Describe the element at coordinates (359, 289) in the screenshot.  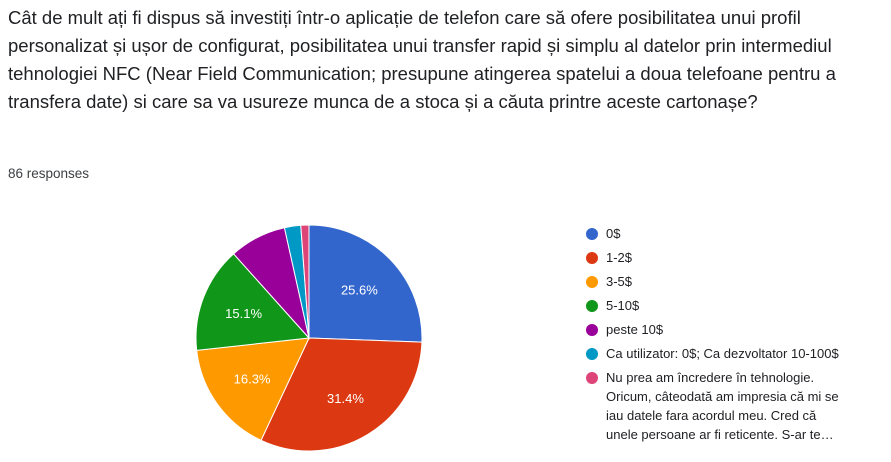
I see `pie-slice-label-0: 25.6%` at that location.